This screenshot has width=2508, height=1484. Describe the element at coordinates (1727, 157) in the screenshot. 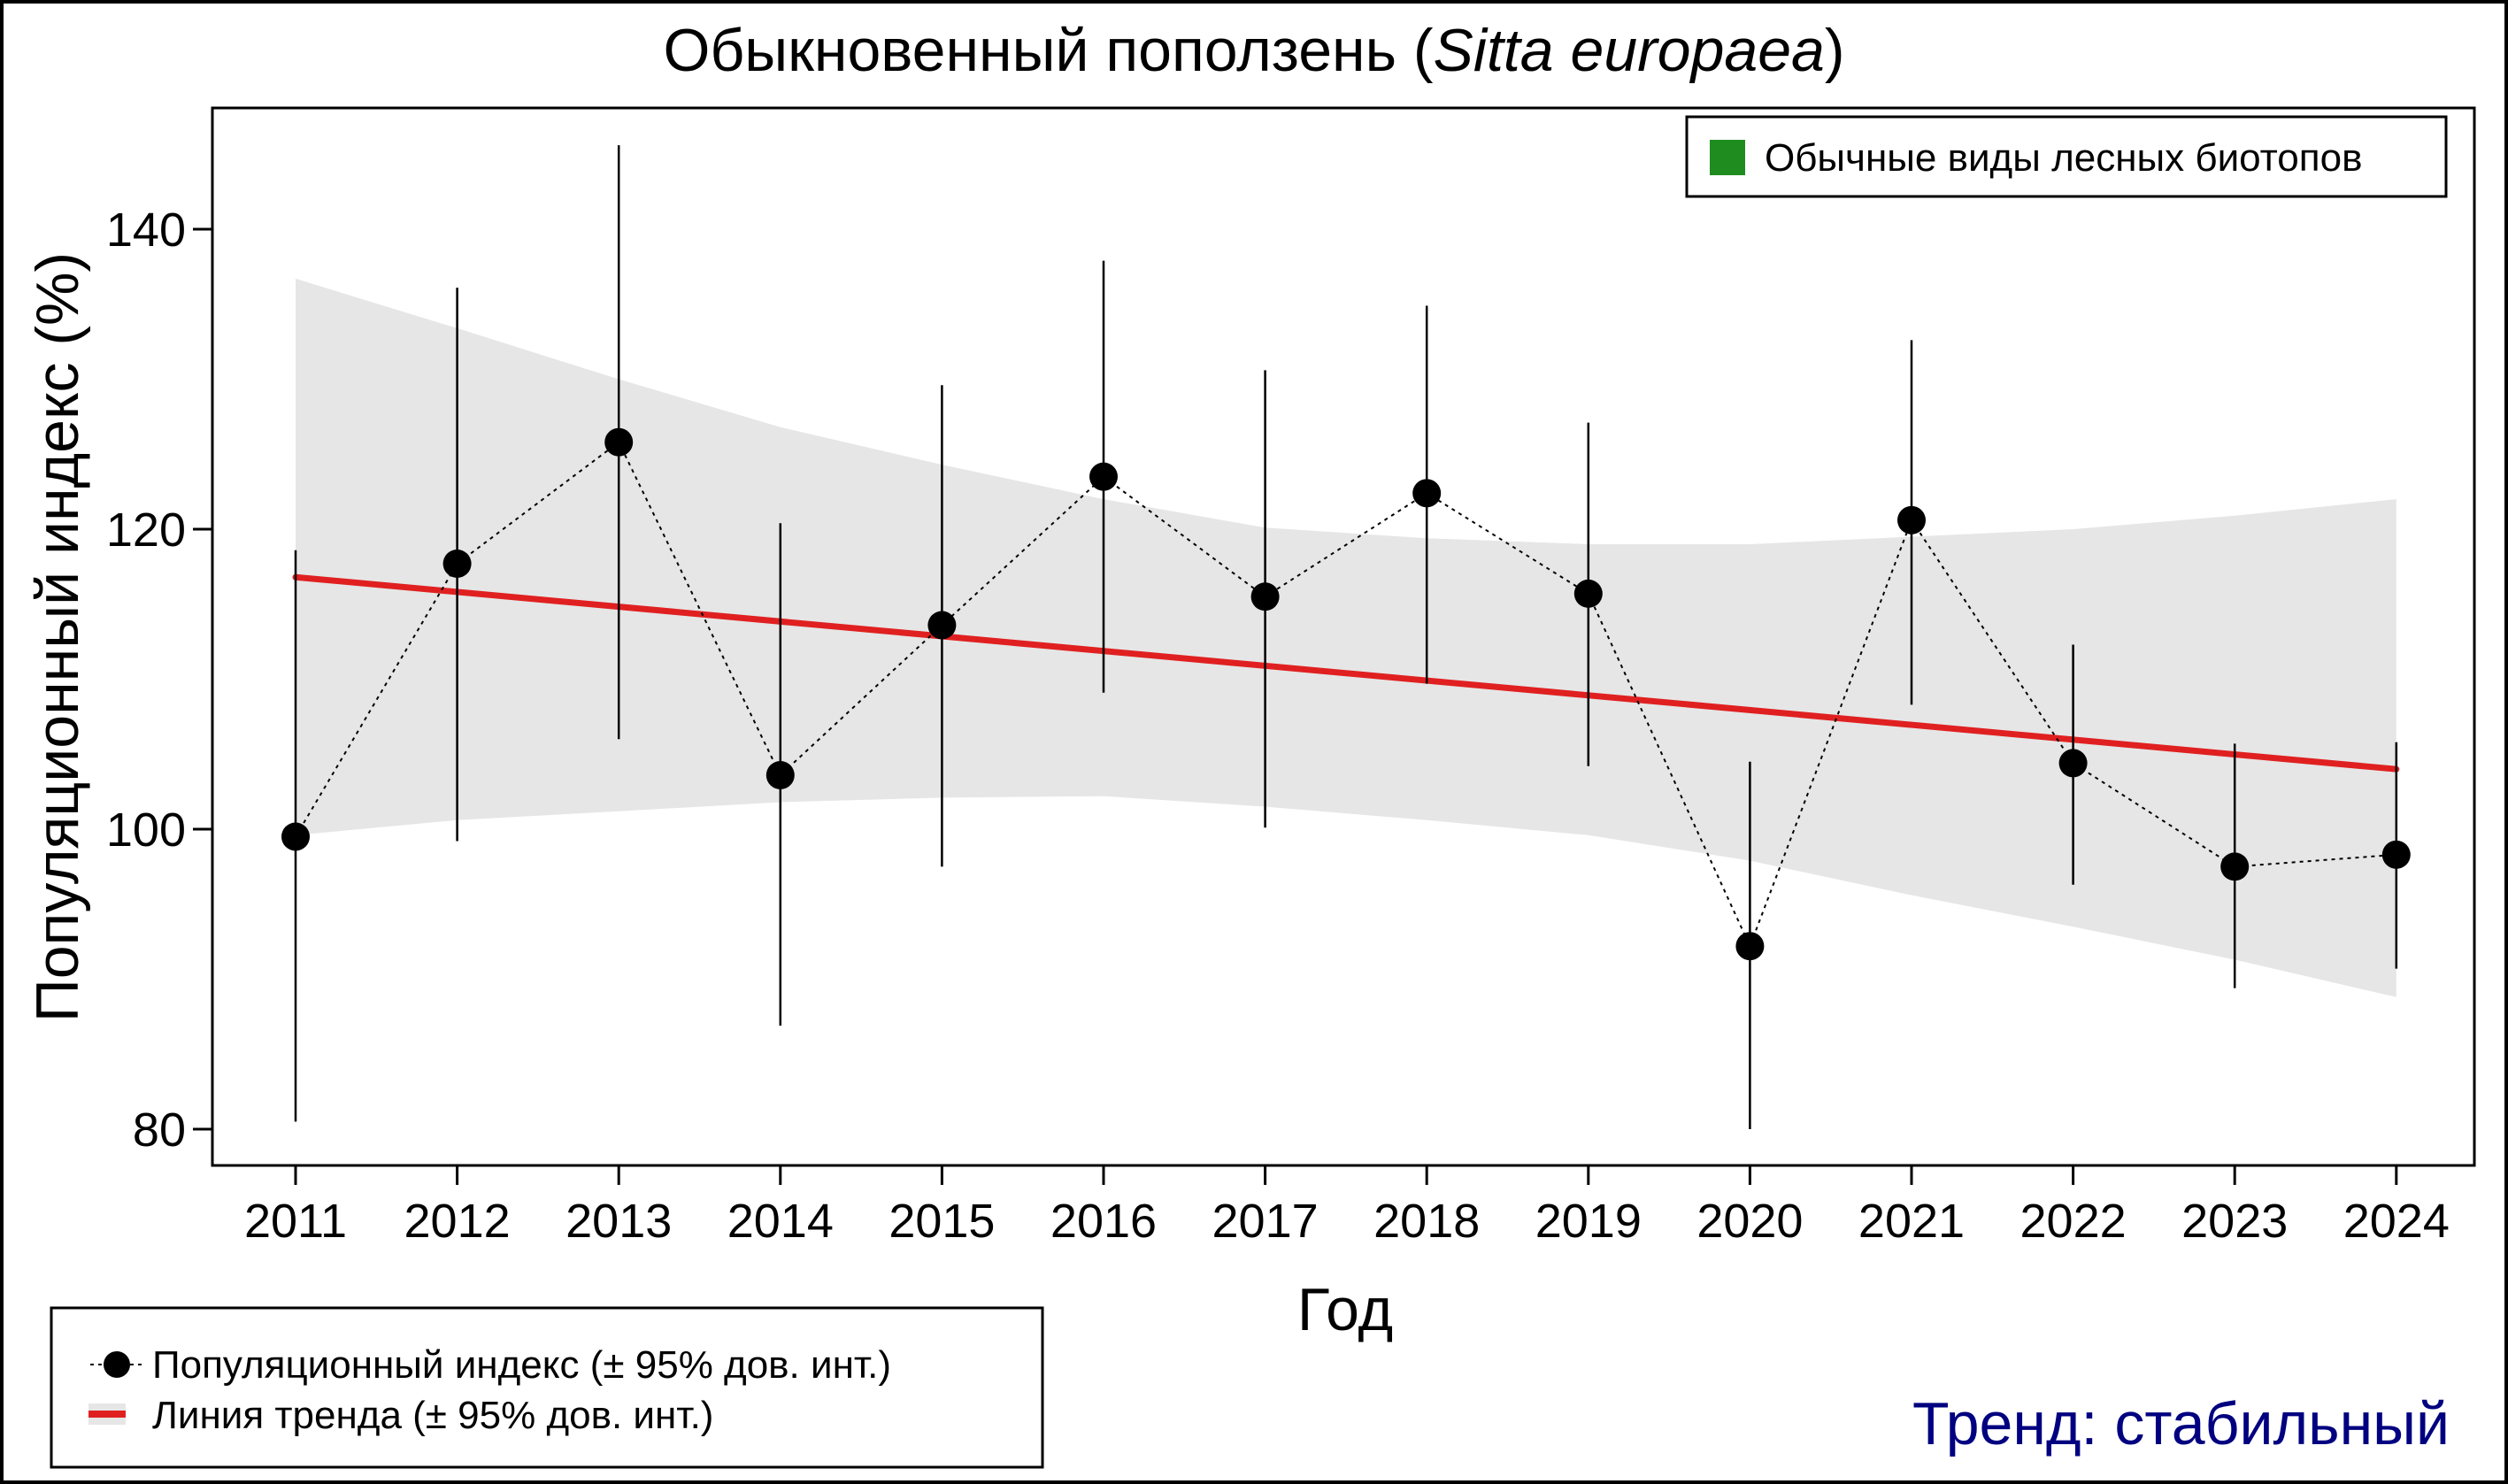

I see `habitat-color-swatch` at that location.